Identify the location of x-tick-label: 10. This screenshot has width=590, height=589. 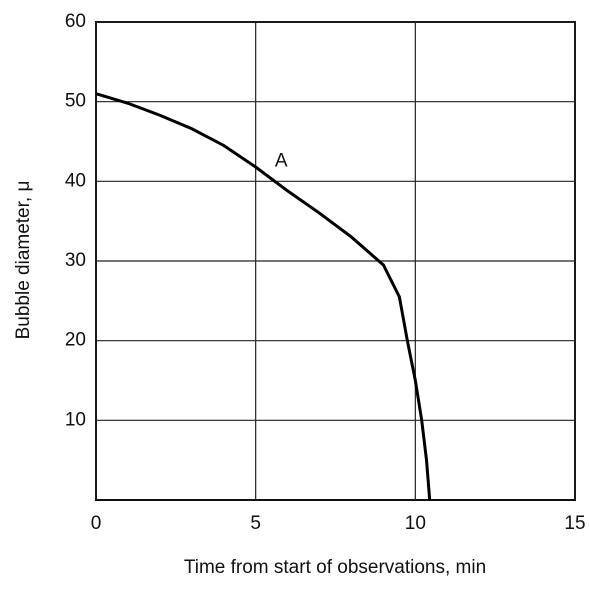
(415, 523).